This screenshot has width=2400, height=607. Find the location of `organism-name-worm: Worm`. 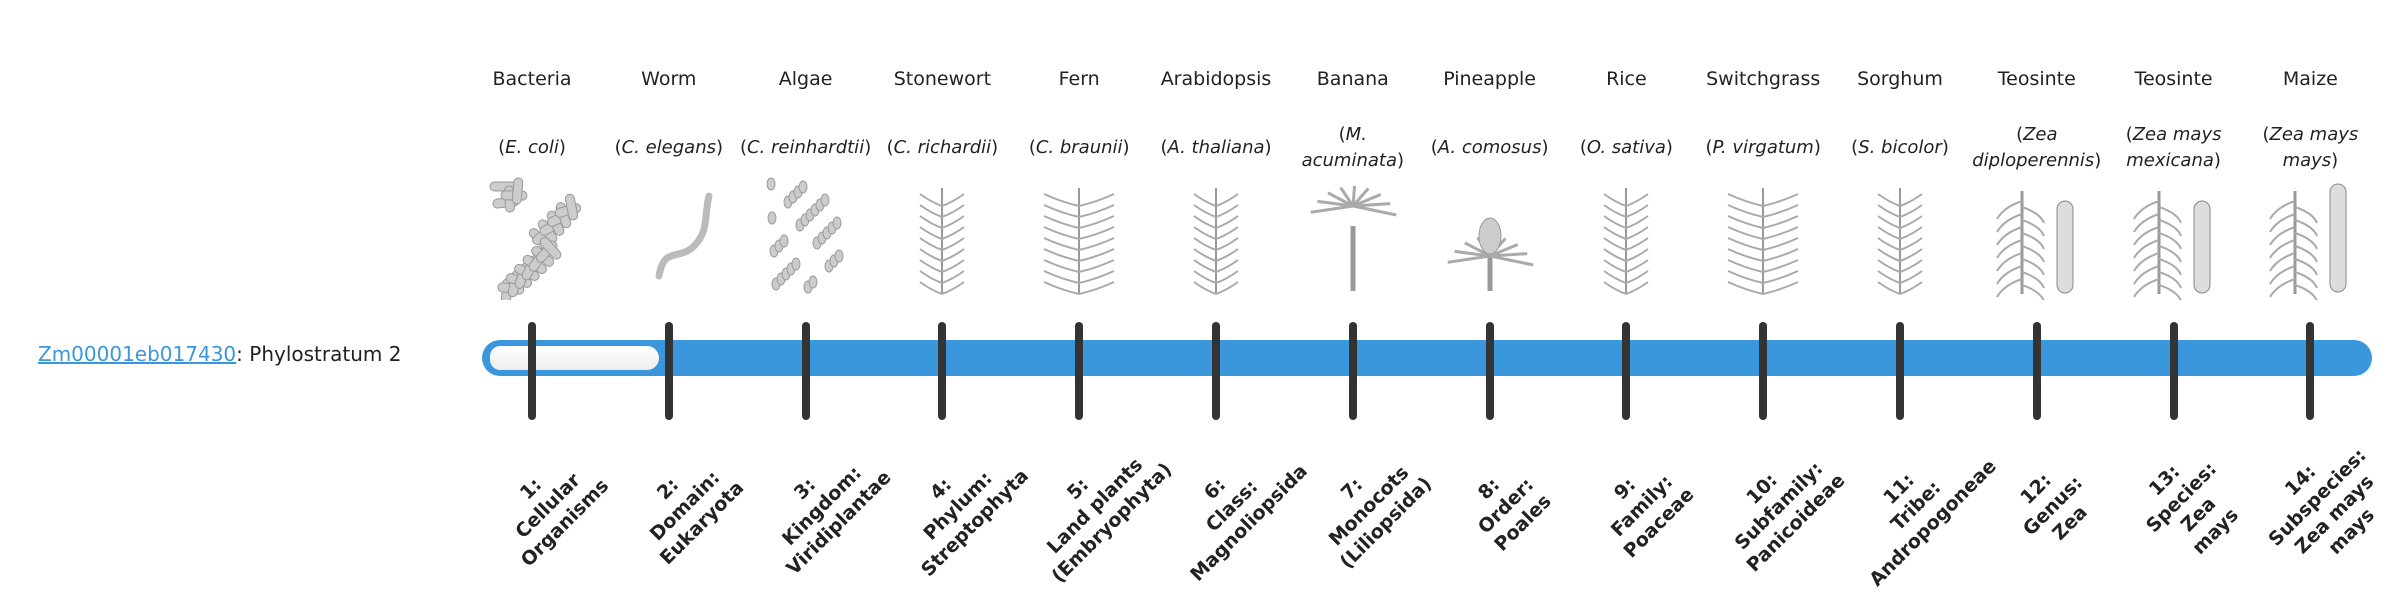

organism-name-worm: Worm is located at coordinates (669, 79).